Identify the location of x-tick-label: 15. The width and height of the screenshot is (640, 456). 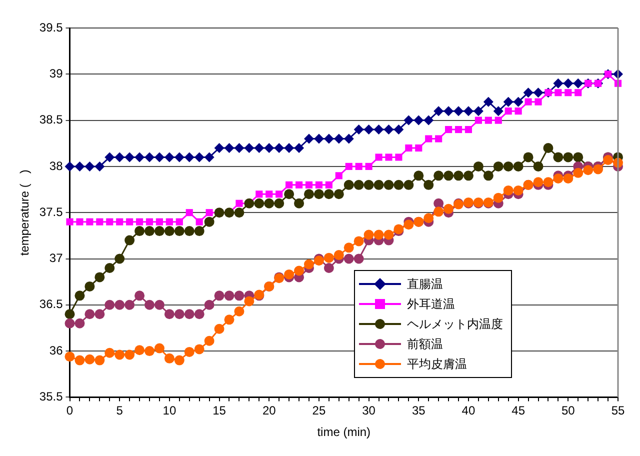
(219, 411).